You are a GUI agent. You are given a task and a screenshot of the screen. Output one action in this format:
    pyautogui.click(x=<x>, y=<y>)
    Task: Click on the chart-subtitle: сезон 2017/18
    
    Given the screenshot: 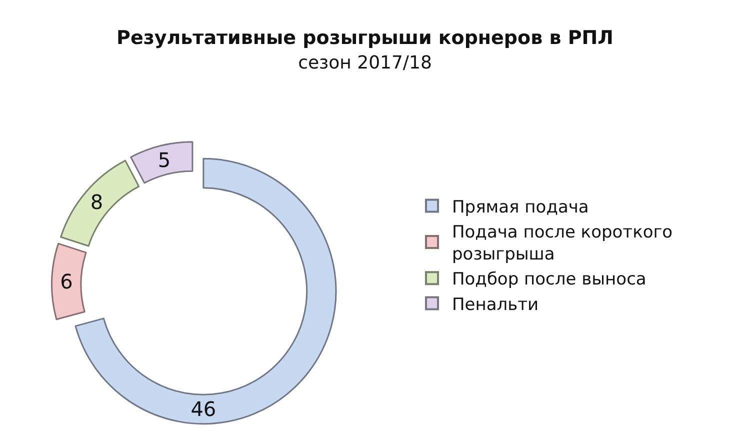 What is the action you would take?
    pyautogui.click(x=365, y=63)
    